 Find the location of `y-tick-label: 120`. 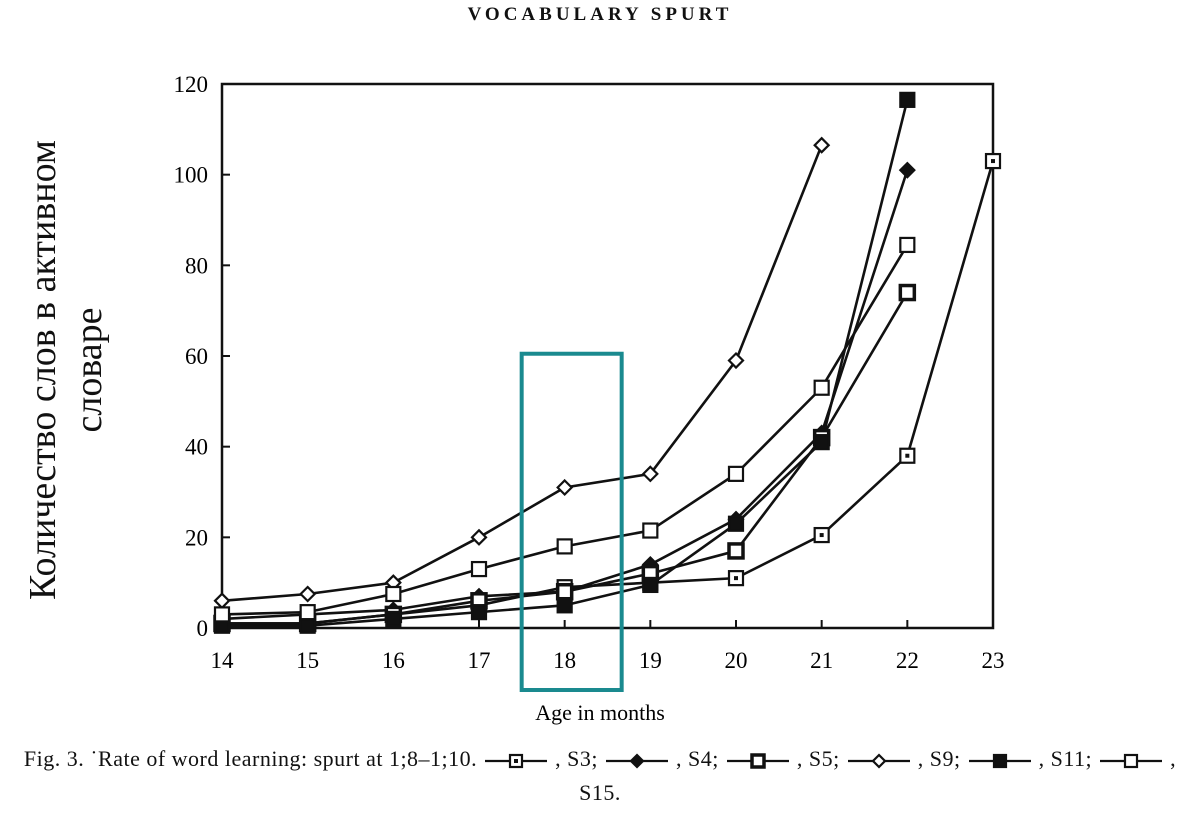

y-tick-label: 120 is located at coordinates (191, 84).